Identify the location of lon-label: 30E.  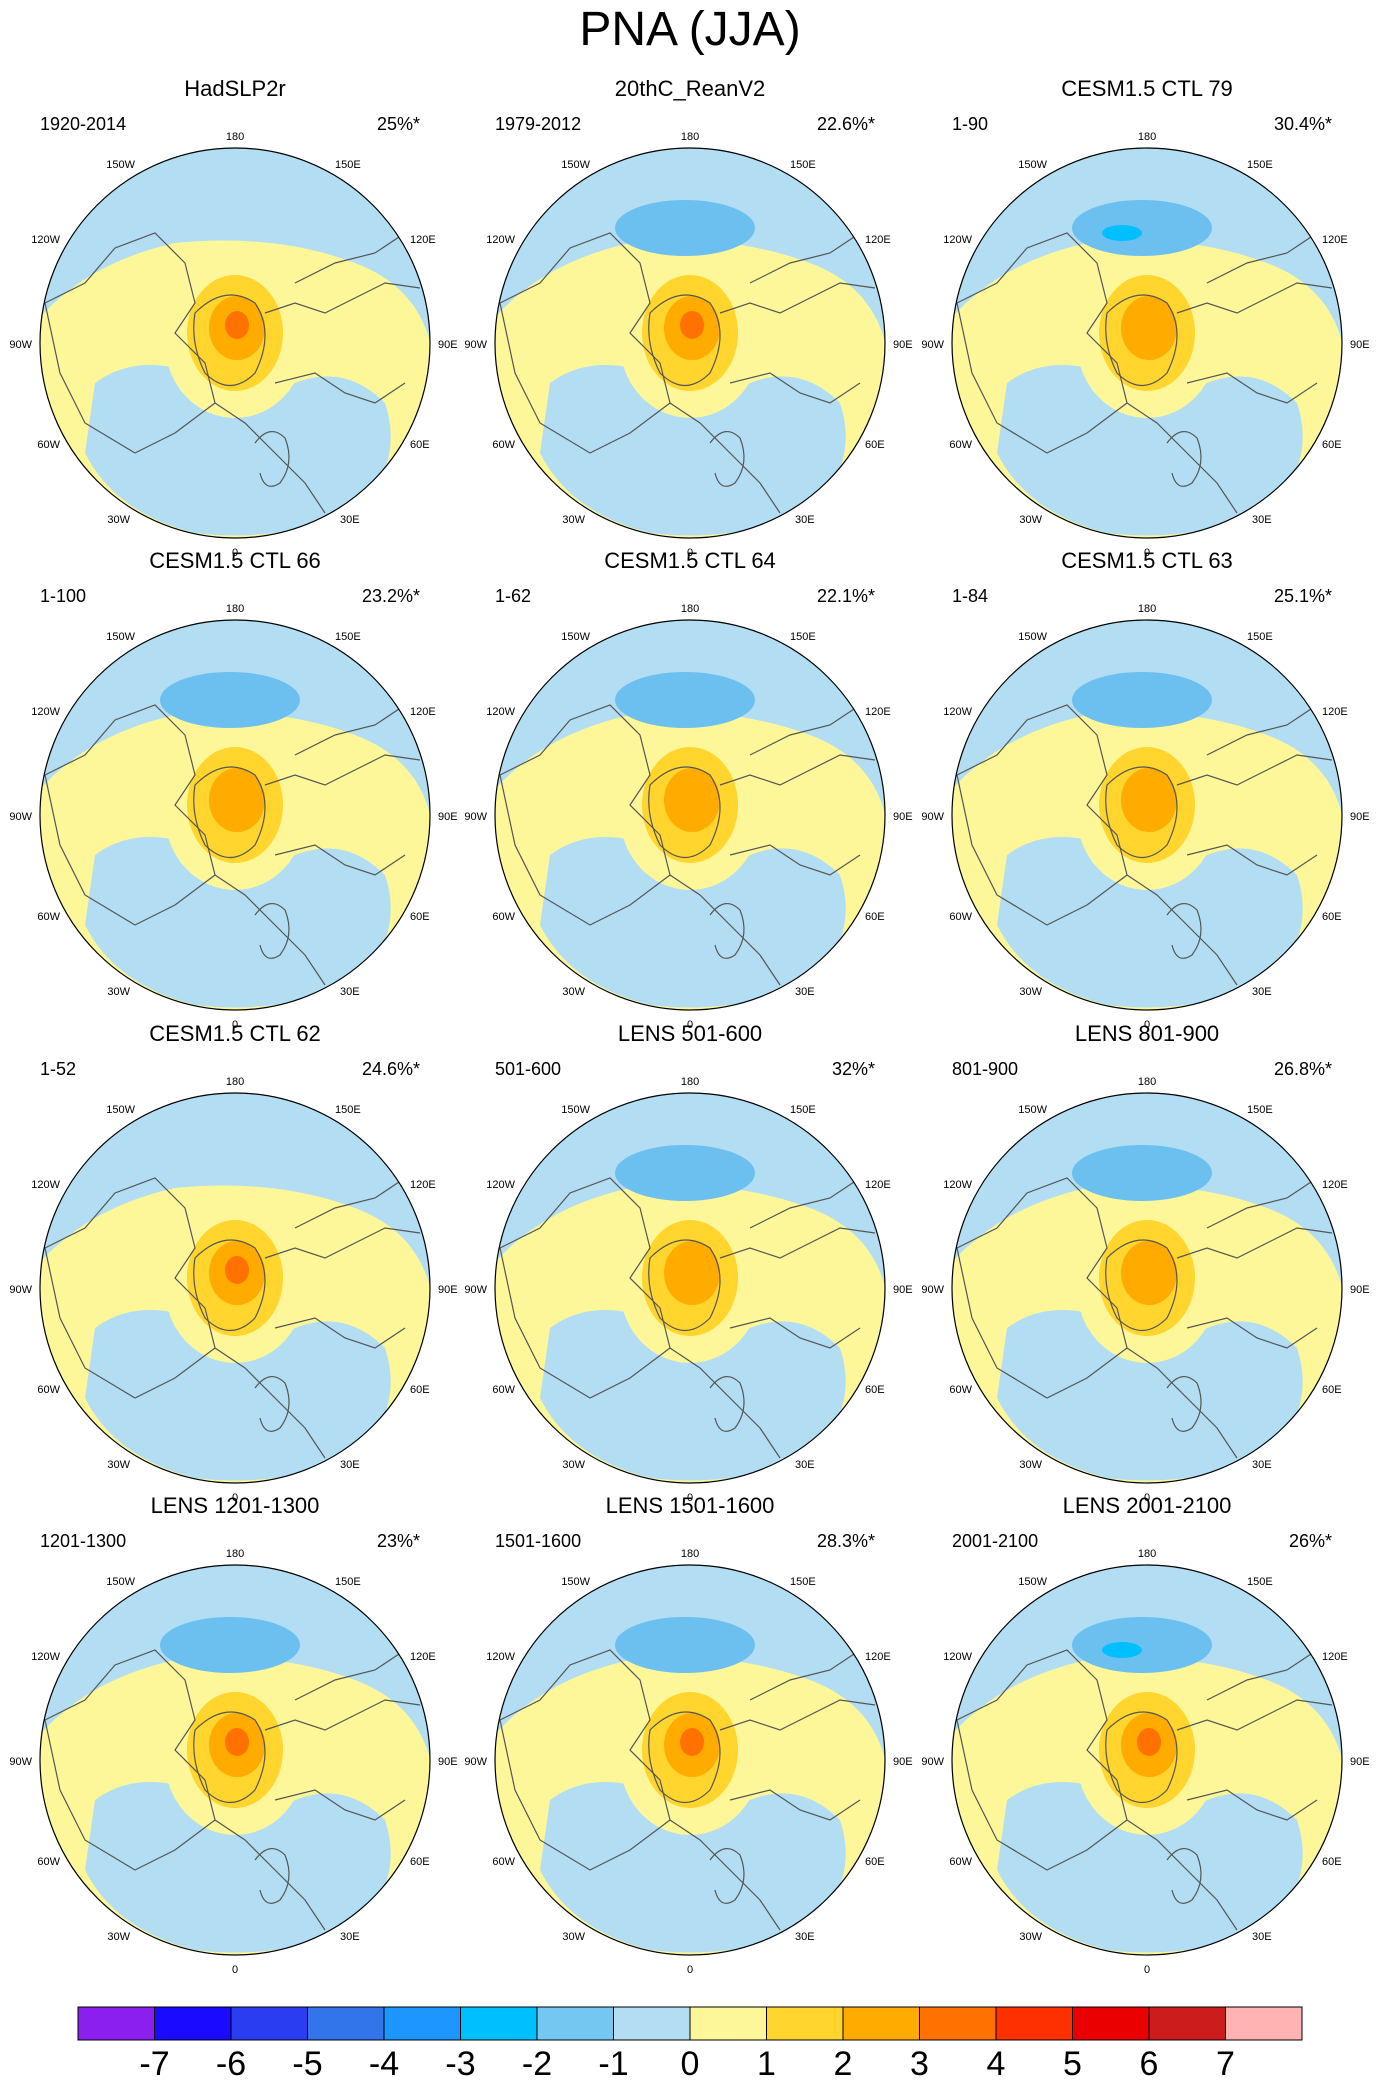
(350, 992).